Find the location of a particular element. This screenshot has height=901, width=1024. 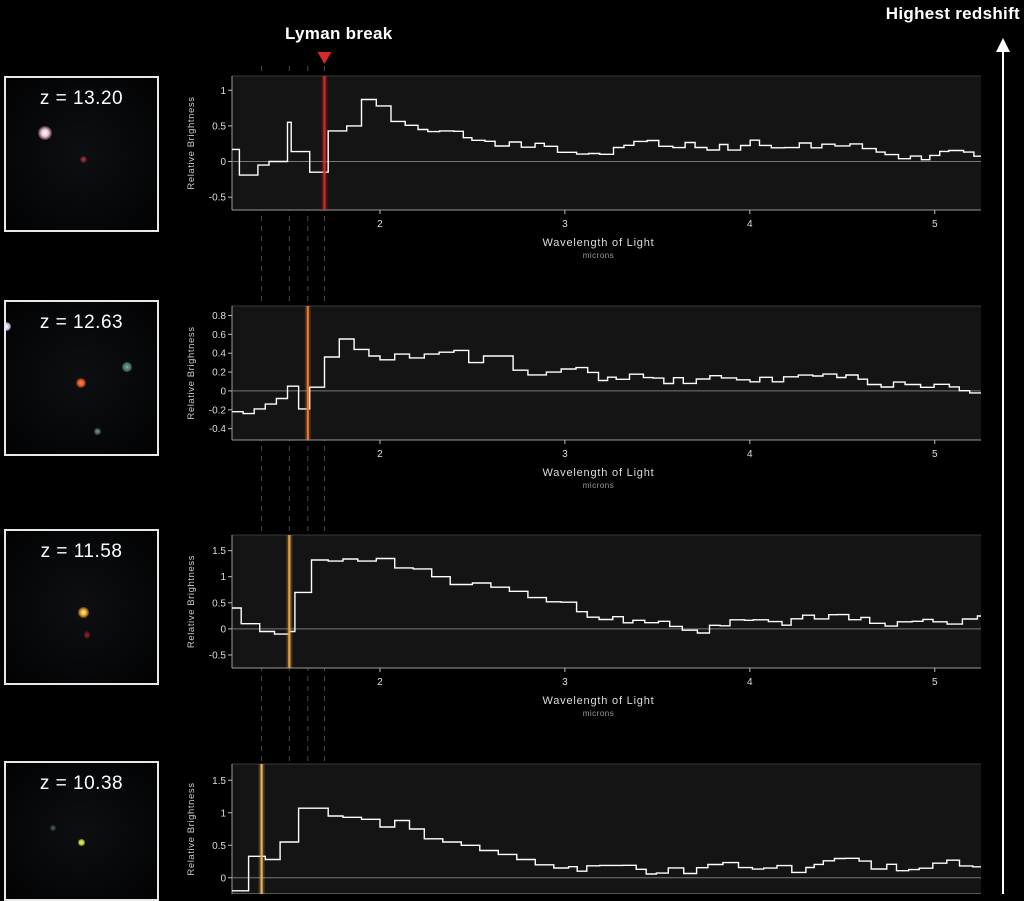

lyman-break-marker-icon is located at coordinates (324, 58).